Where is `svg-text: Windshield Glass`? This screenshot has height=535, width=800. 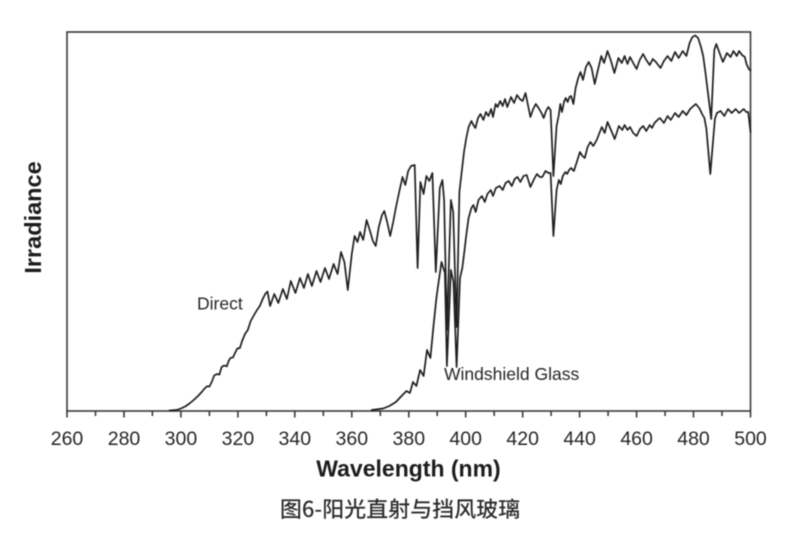
svg-text: Windshield Glass is located at coordinates (511, 374).